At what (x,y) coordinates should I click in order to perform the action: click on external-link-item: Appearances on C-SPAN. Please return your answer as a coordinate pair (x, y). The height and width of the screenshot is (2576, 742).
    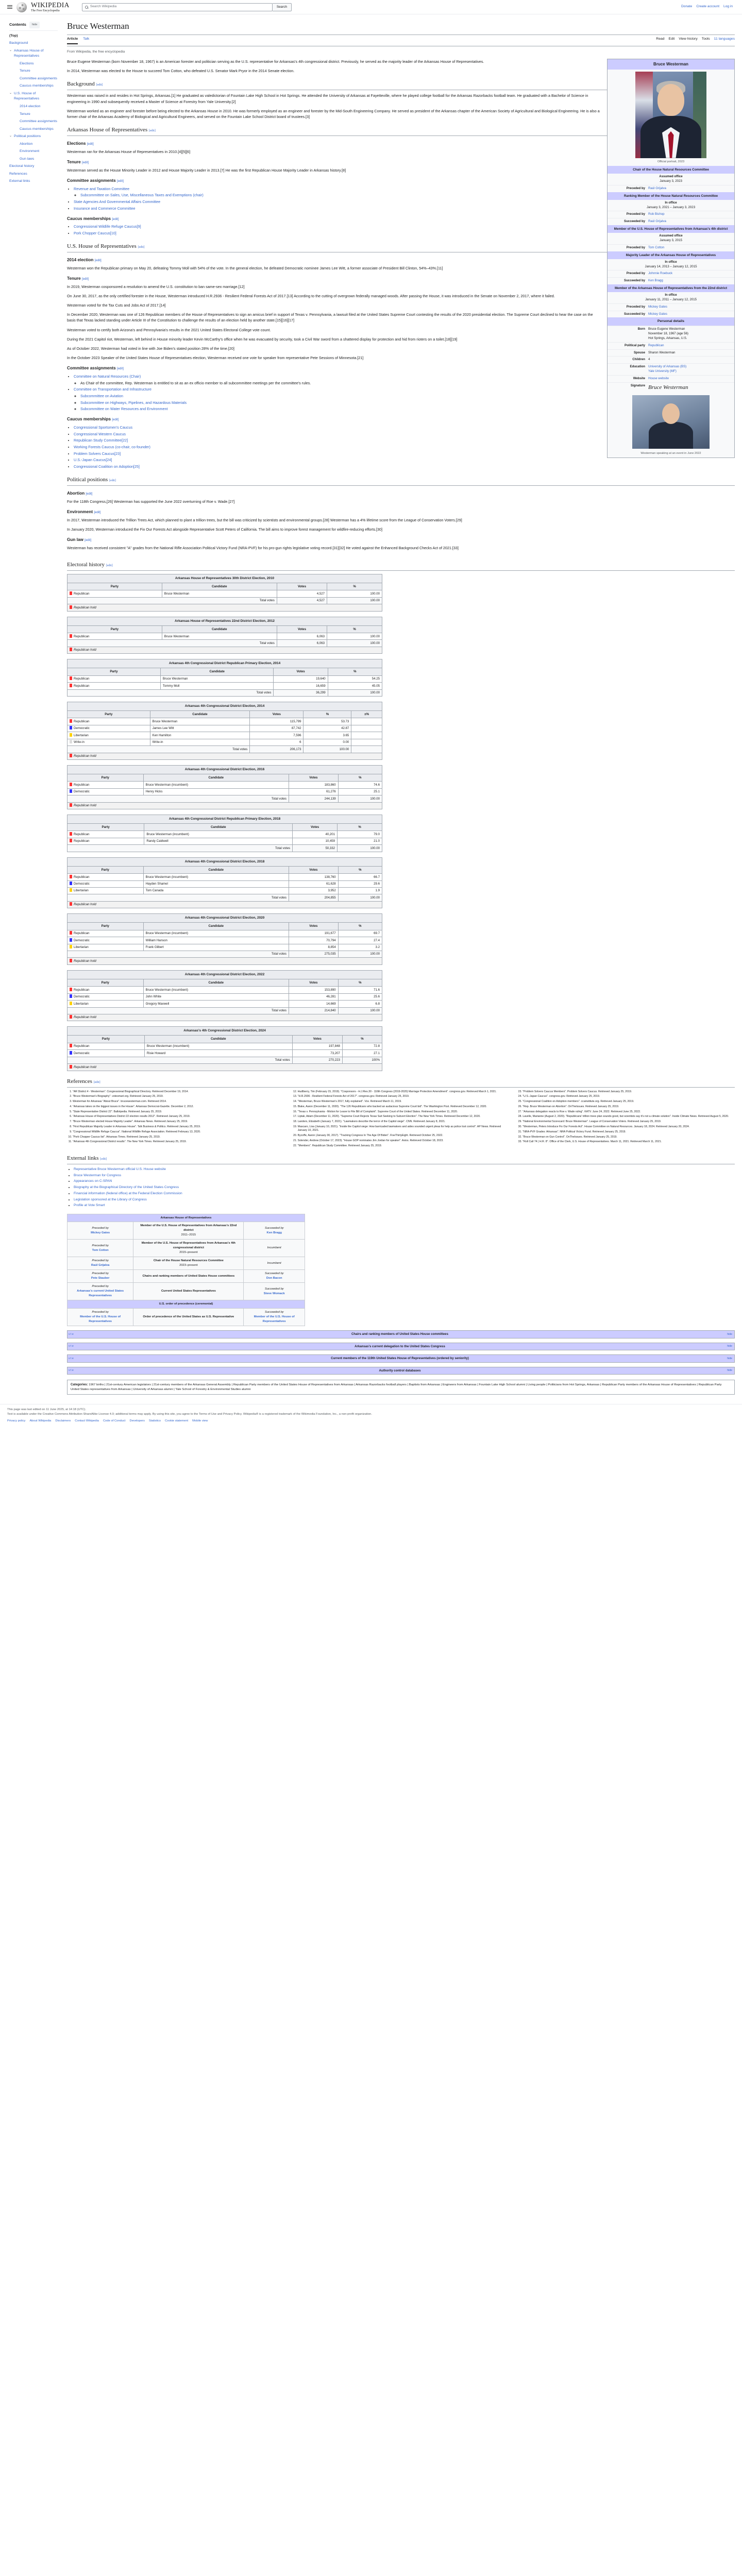
    Looking at the image, I should click on (404, 1181).